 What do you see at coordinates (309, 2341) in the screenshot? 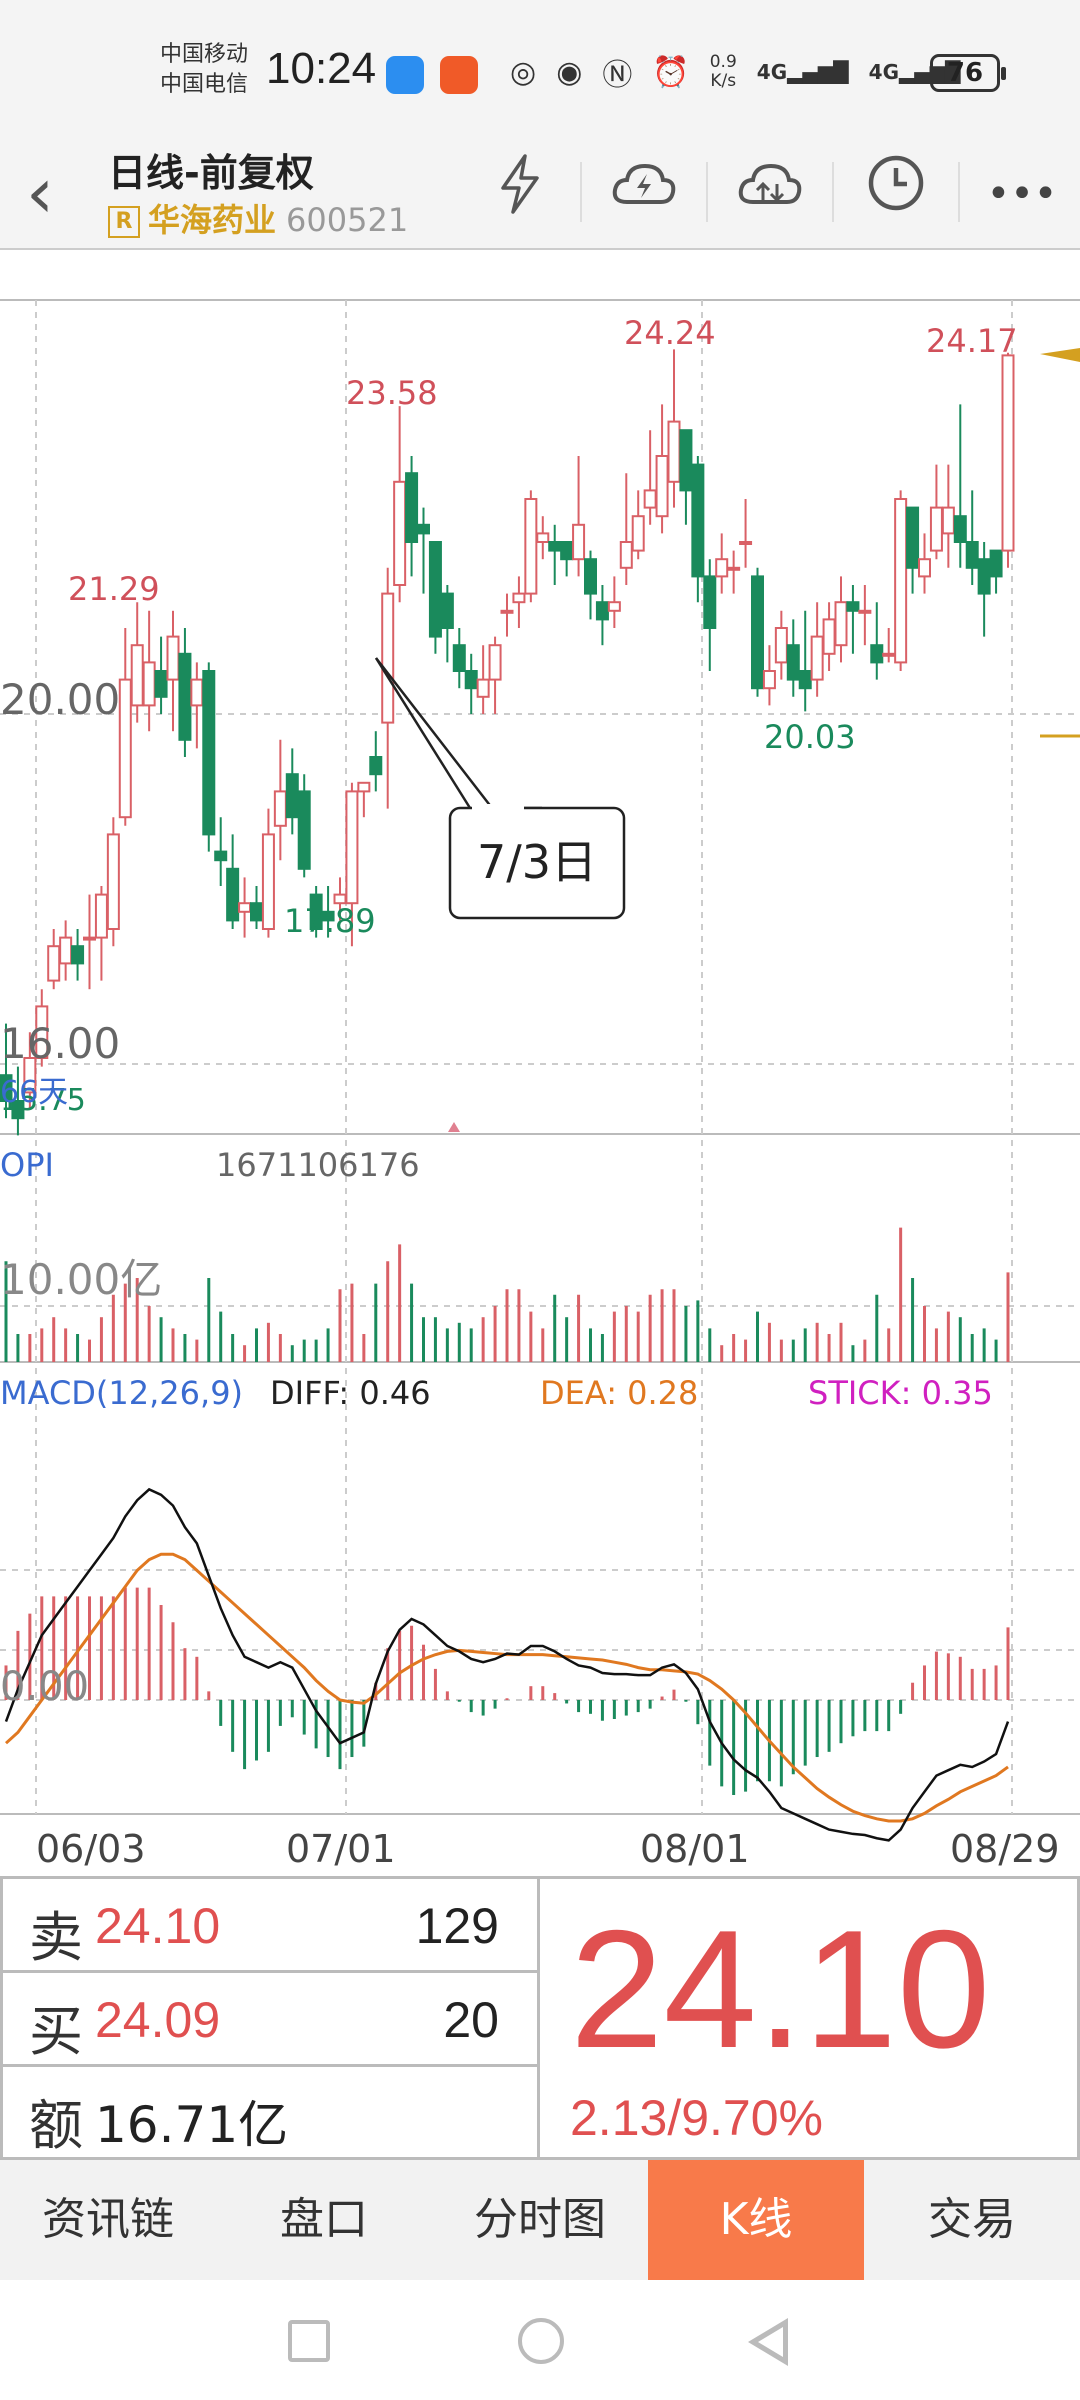
I see `recents-icon` at bounding box center [309, 2341].